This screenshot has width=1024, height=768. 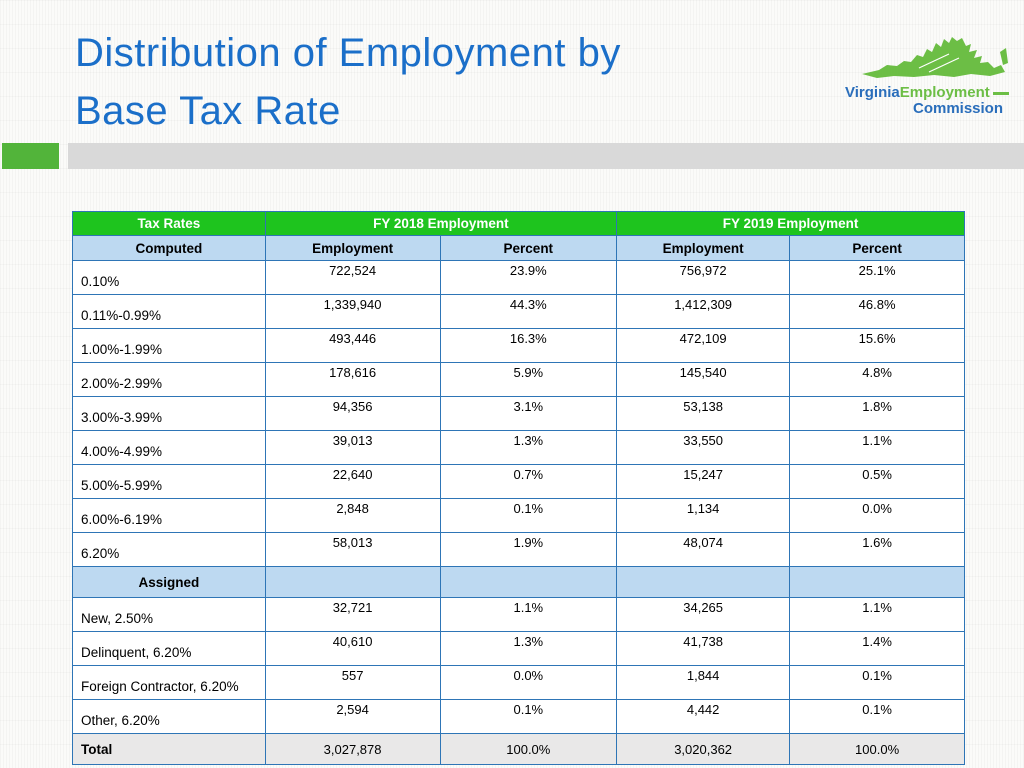 I want to click on value-cell: 0.7%, so click(x=528, y=481).